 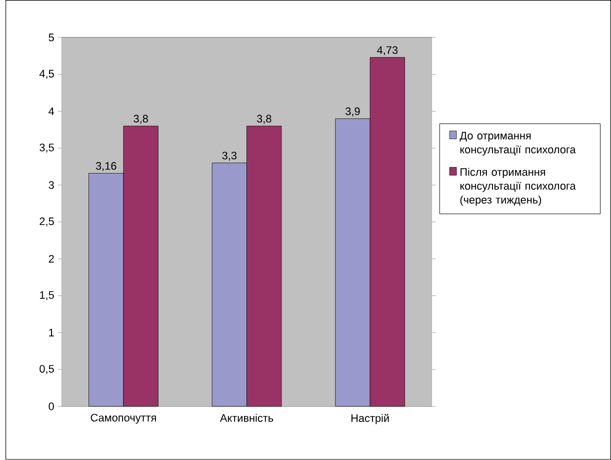 What do you see at coordinates (106, 167) in the screenshot?
I see `data-label: 3,16` at bounding box center [106, 167].